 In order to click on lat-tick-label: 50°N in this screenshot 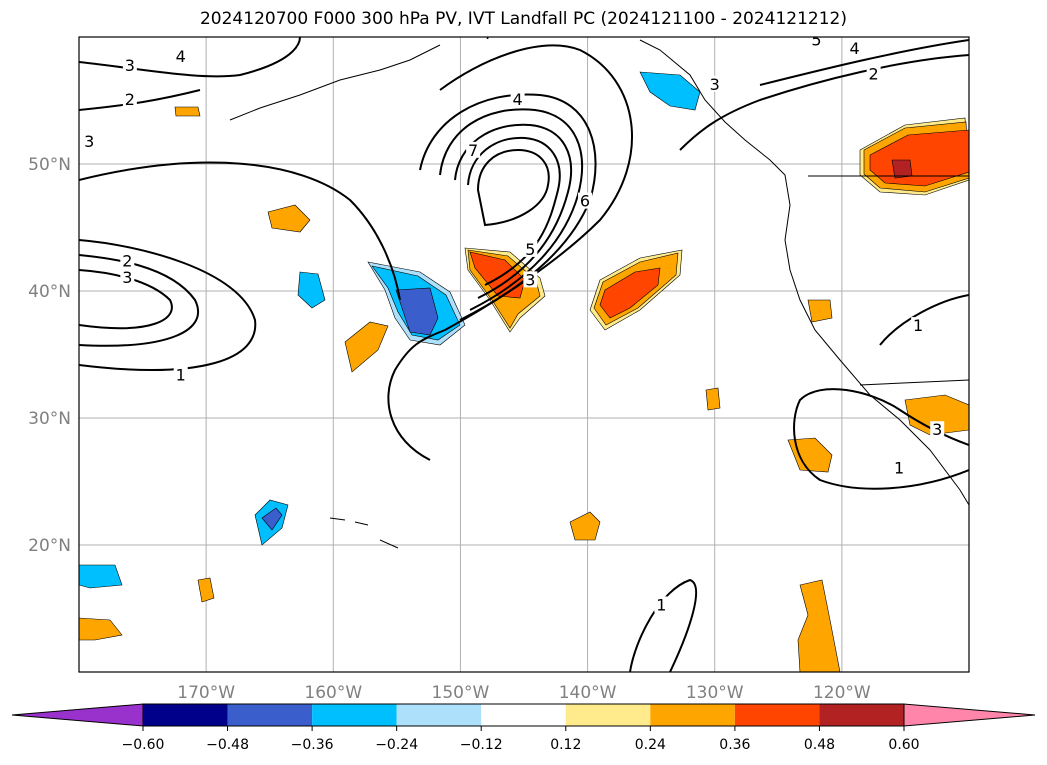, I will do `click(49, 165)`.